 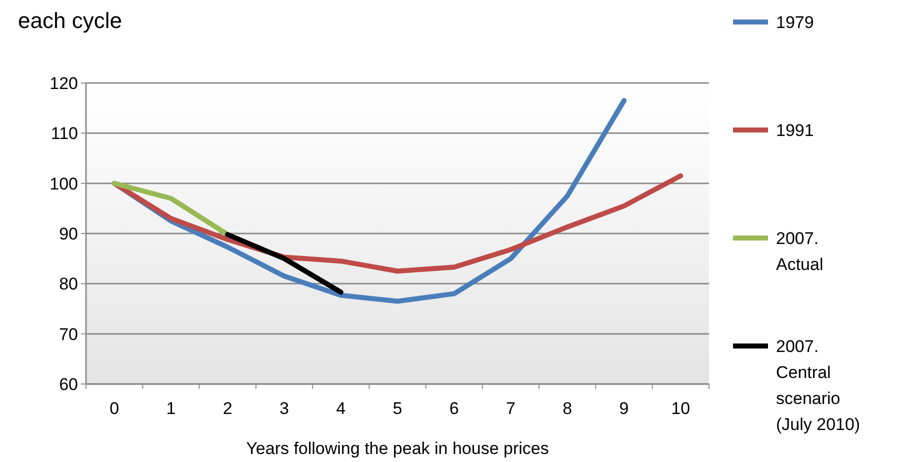 What do you see at coordinates (64, 83) in the screenshot?
I see `y-tick-label: 120` at bounding box center [64, 83].